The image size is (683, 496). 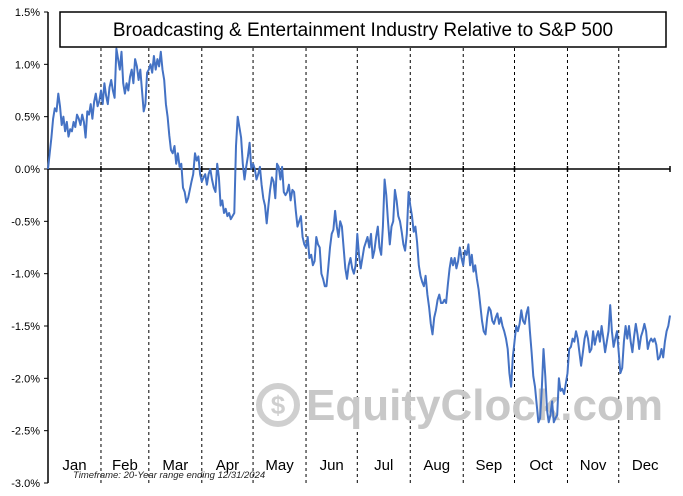 What do you see at coordinates (175, 465) in the screenshot?
I see `x-tick-label: Mar` at bounding box center [175, 465].